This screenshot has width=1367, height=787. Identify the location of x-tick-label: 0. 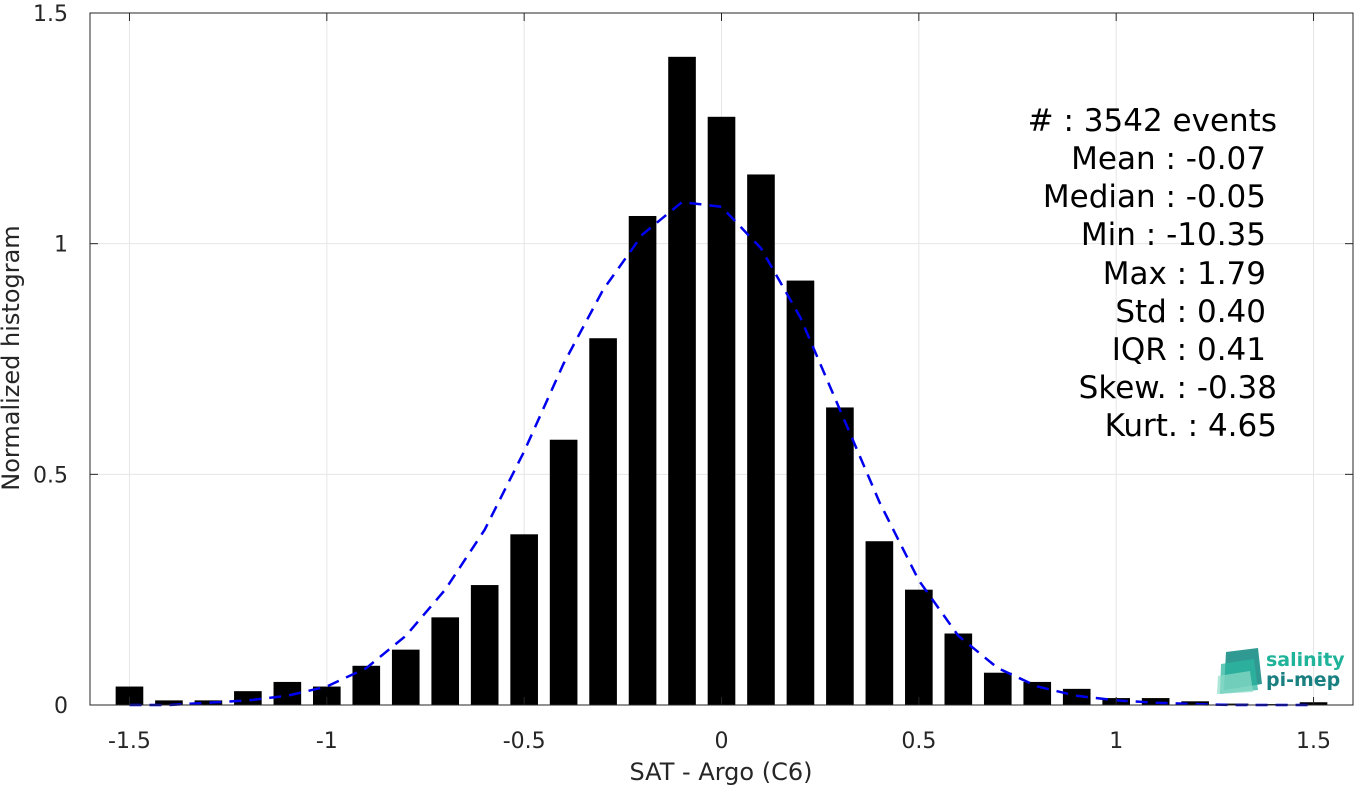
(722, 741).